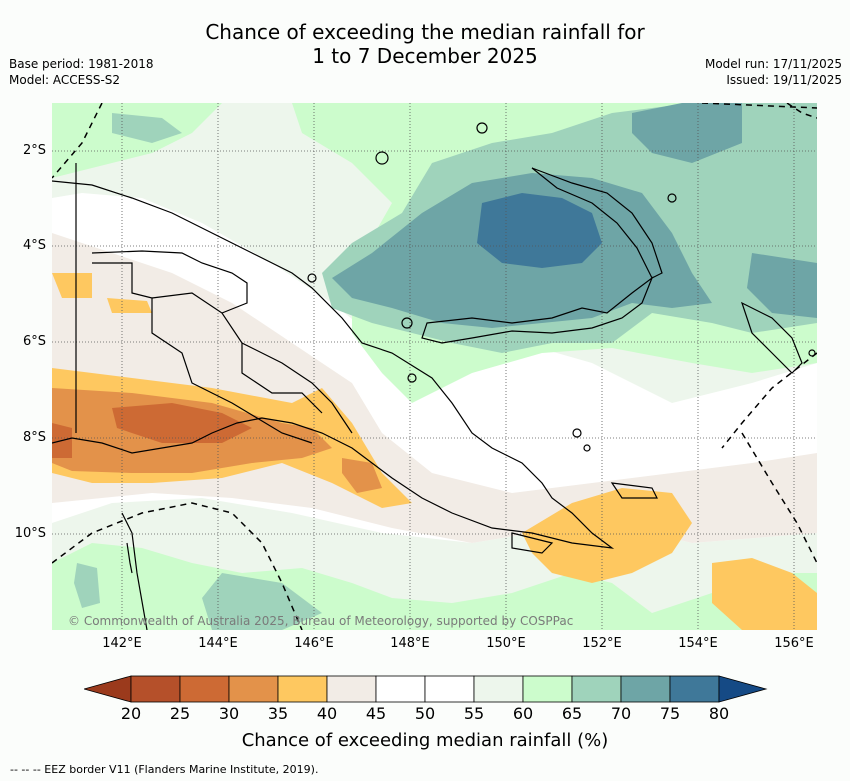  Describe the element at coordinates (81, 64) in the screenshot. I see `base-period-label: Base period: 1981-2018` at that location.